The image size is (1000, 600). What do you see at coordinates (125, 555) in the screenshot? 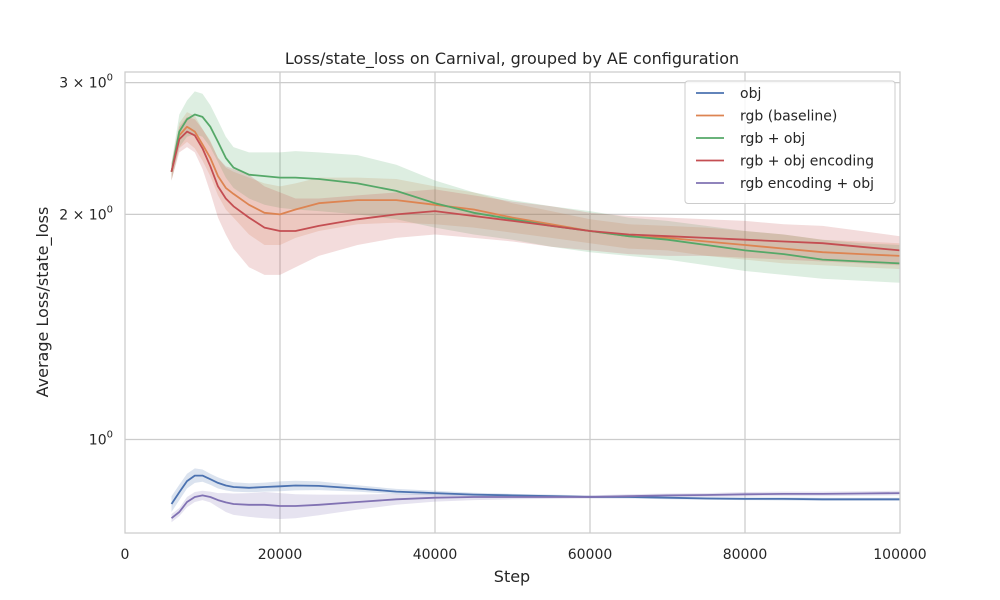
I see `x-tick-label: 0` at bounding box center [125, 555].